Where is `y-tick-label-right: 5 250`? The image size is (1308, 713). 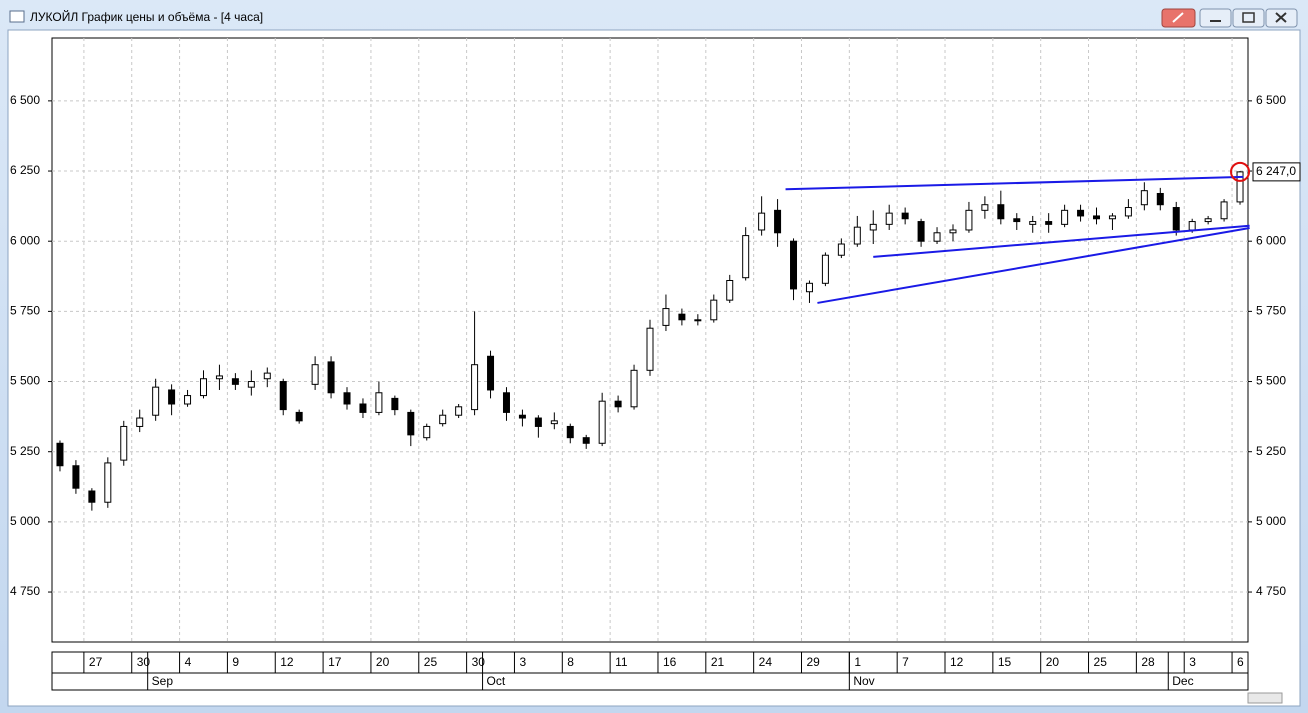
y-tick-label-right: 5 250 is located at coordinates (1271, 451).